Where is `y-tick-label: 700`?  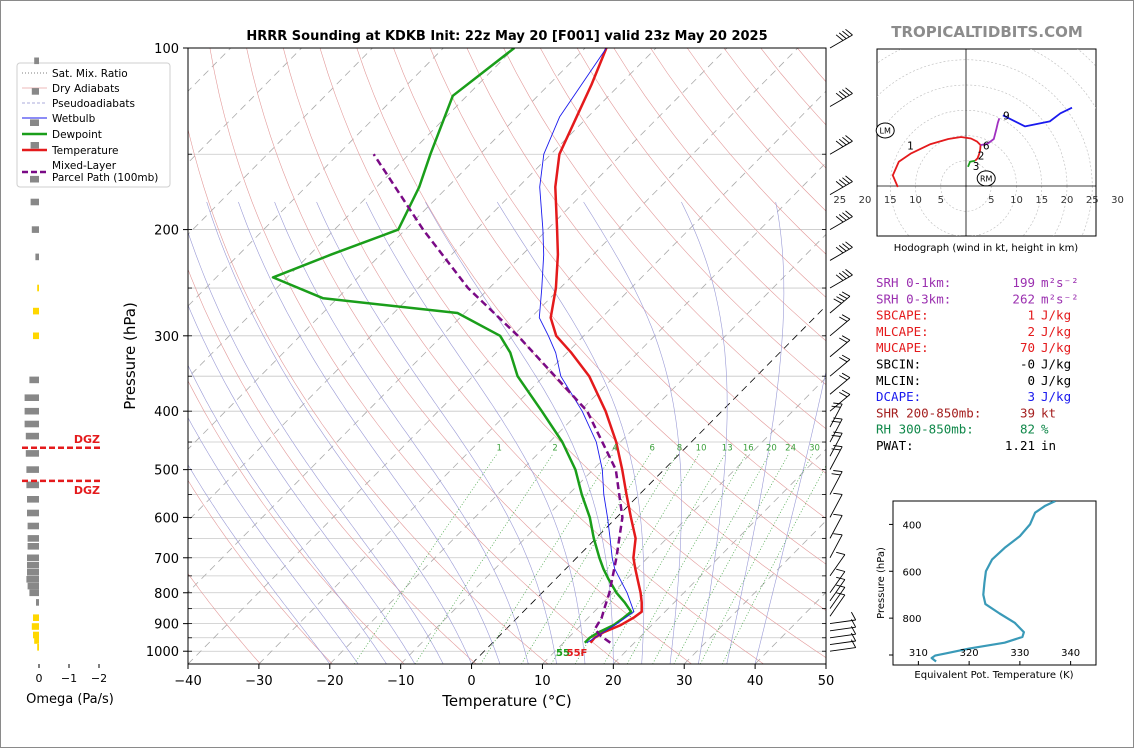 y-tick-label: 700 is located at coordinates (166, 559).